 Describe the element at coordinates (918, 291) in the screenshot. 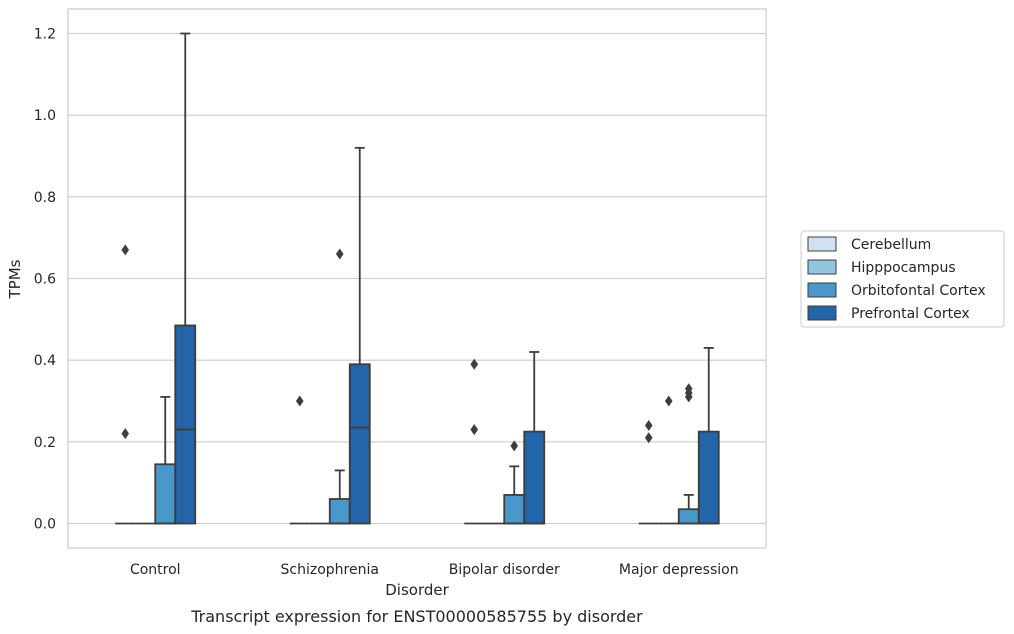

I see `legend-label: Orbitofontal Cortex` at that location.